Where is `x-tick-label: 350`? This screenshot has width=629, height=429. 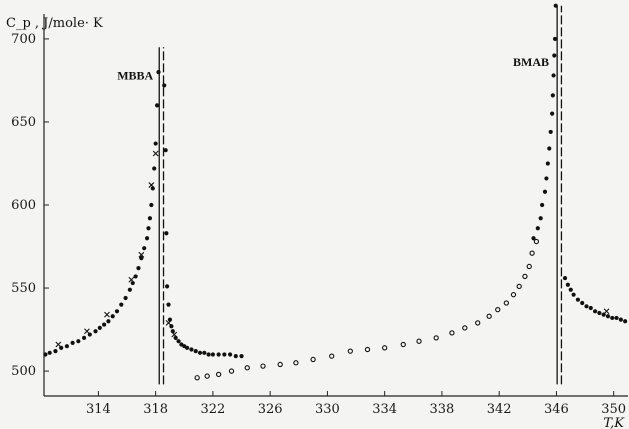 x-tick-label: 350 is located at coordinates (613, 409).